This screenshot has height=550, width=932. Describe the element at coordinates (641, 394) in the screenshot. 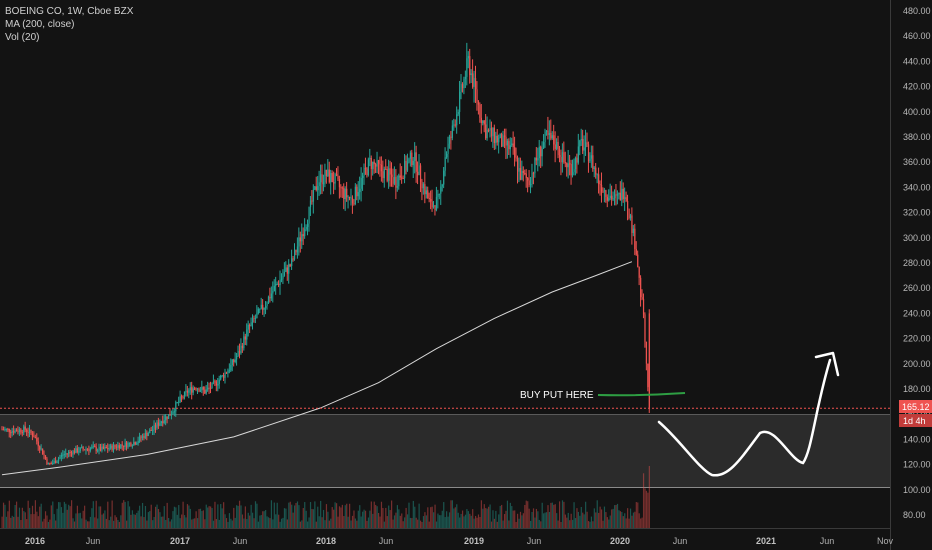

I see `annotation-marker` at that location.